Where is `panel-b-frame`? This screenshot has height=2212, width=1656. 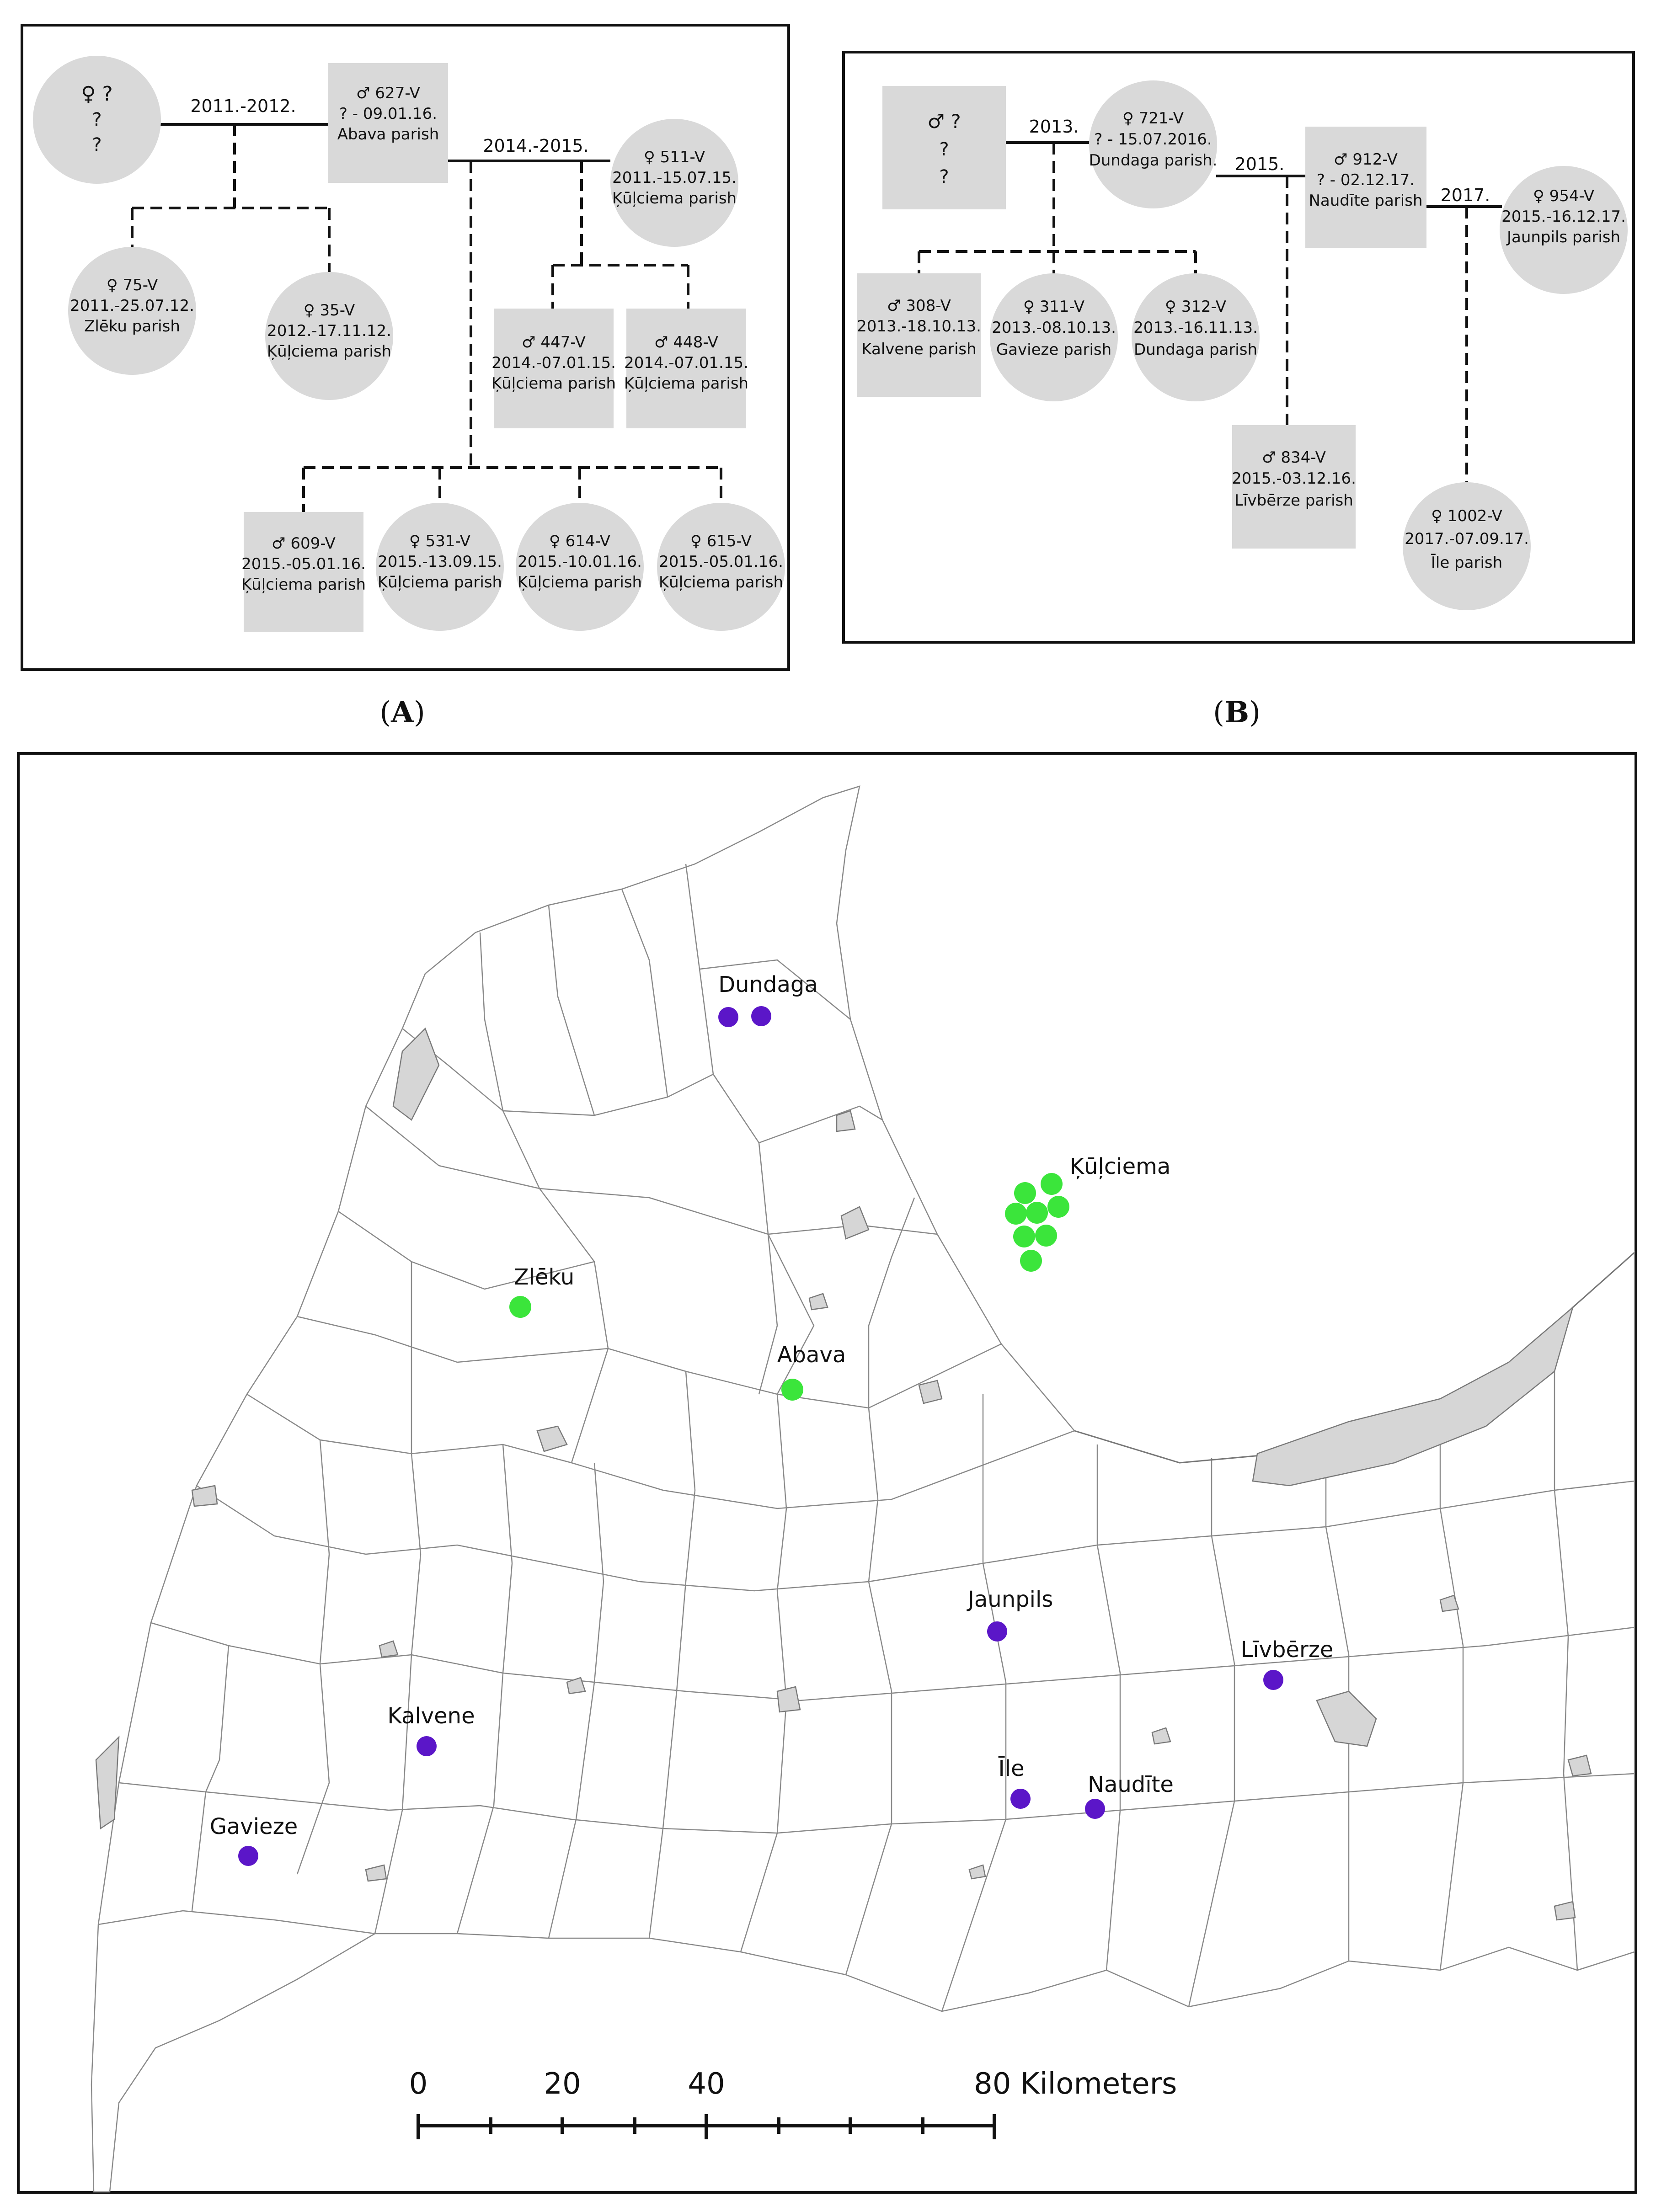
panel-b-frame is located at coordinates (1238, 347).